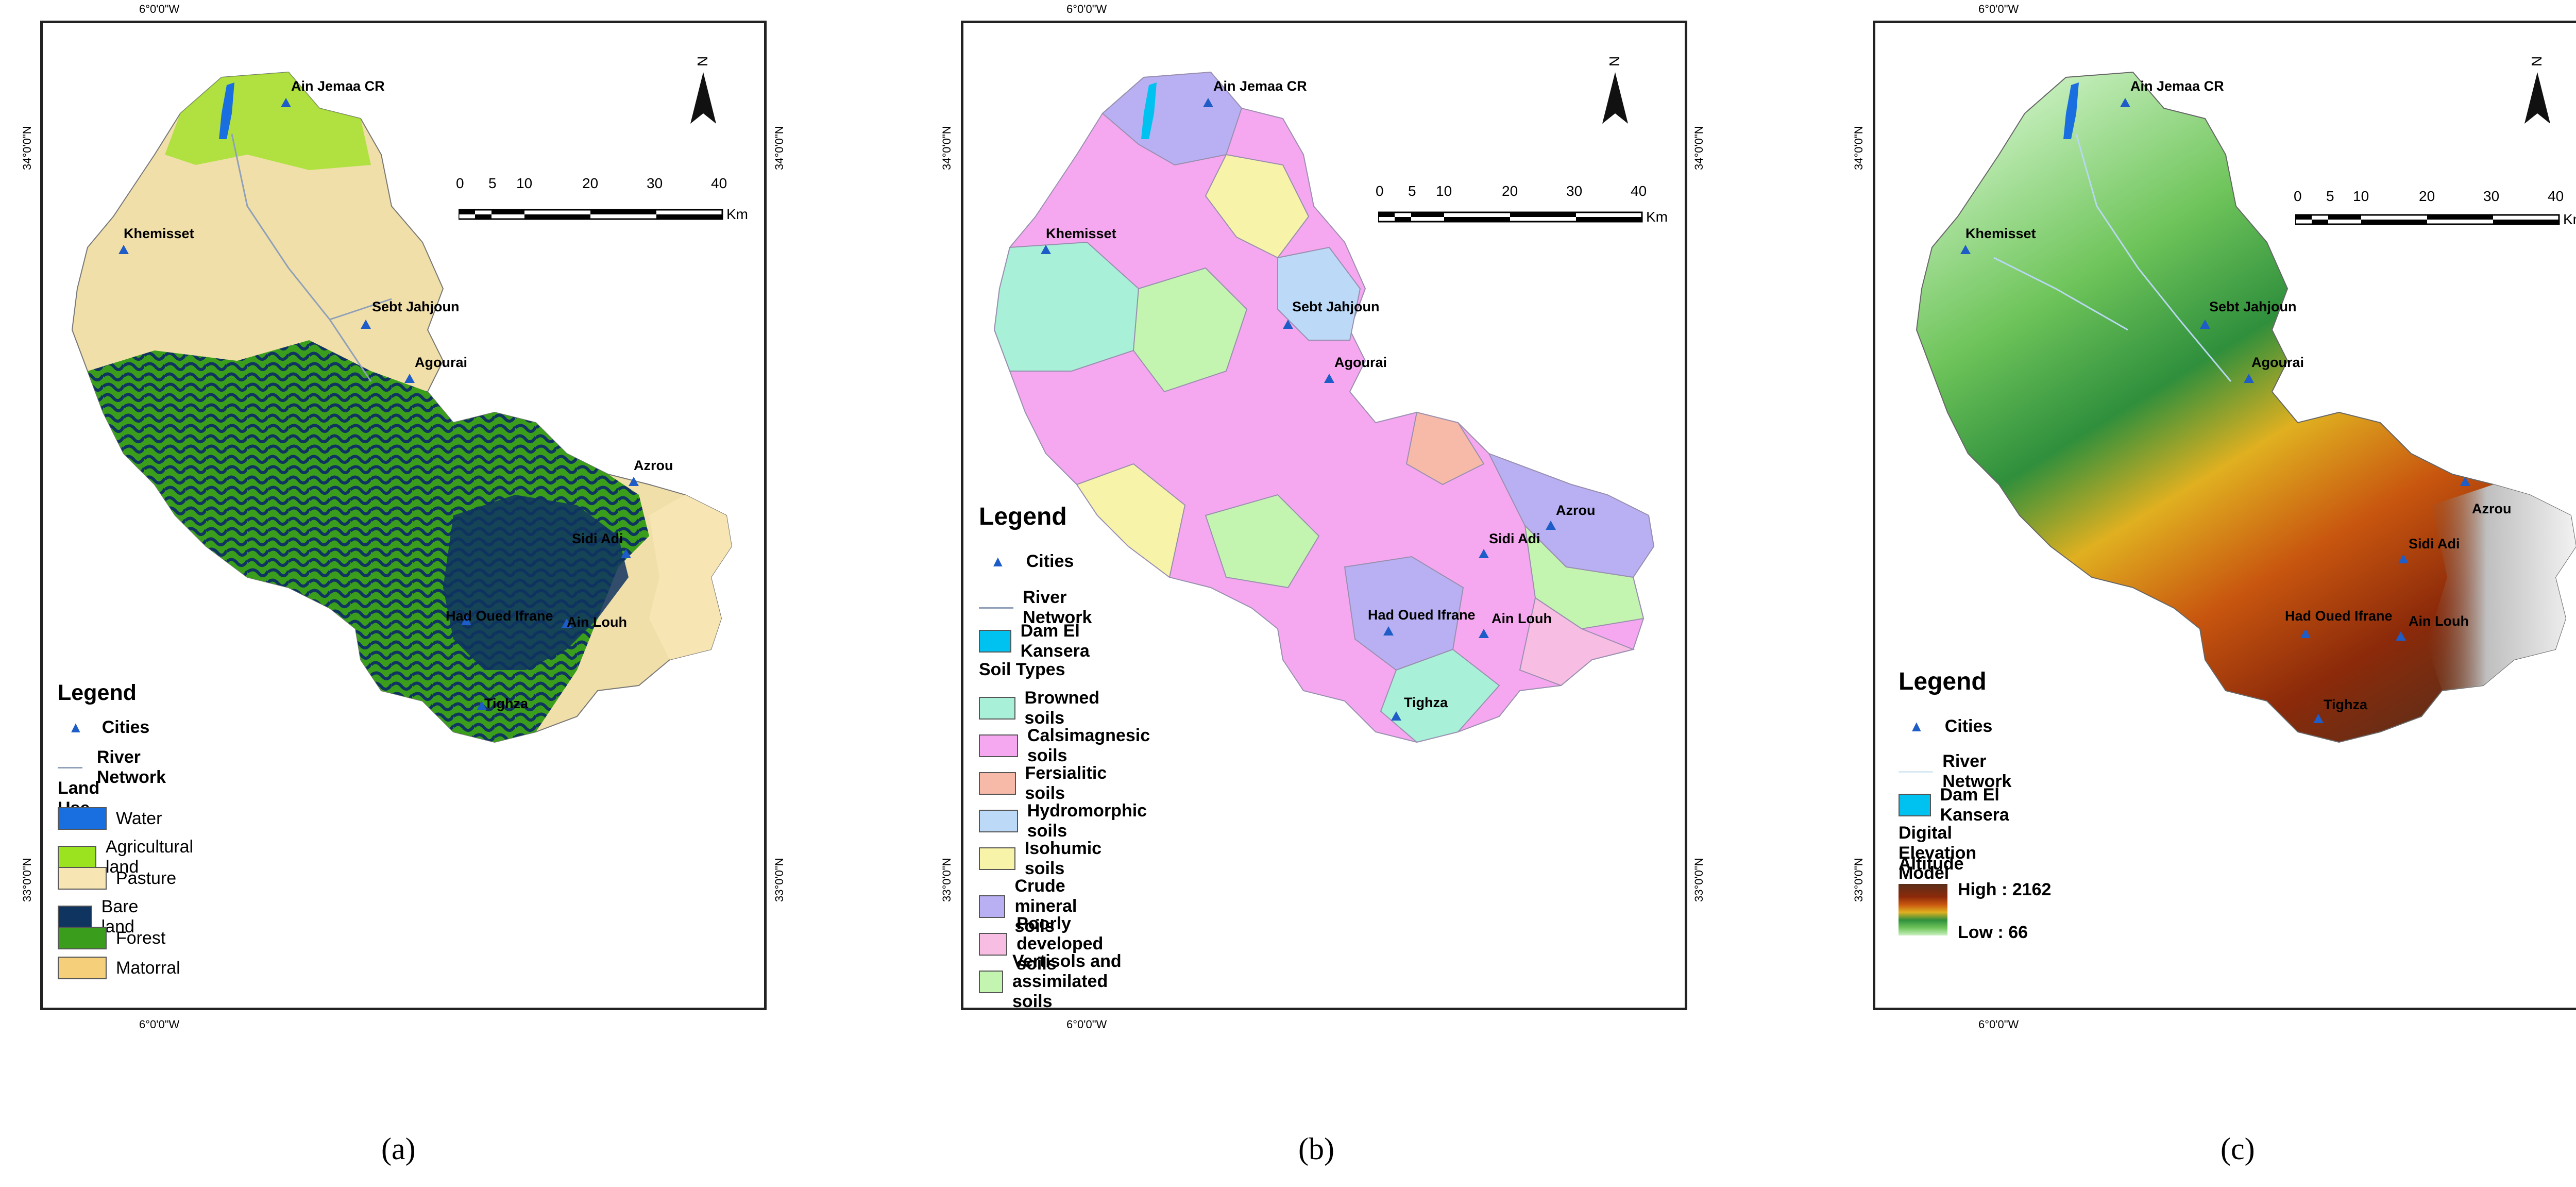 The height and width of the screenshot is (1187, 2576). I want to click on legend-class-crude-mineral: Crude mineral soils, so click(1039, 906).